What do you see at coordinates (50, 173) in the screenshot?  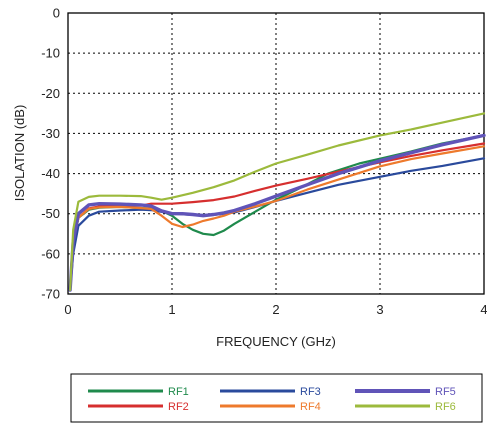 I see `y-tick-label: -40` at bounding box center [50, 173].